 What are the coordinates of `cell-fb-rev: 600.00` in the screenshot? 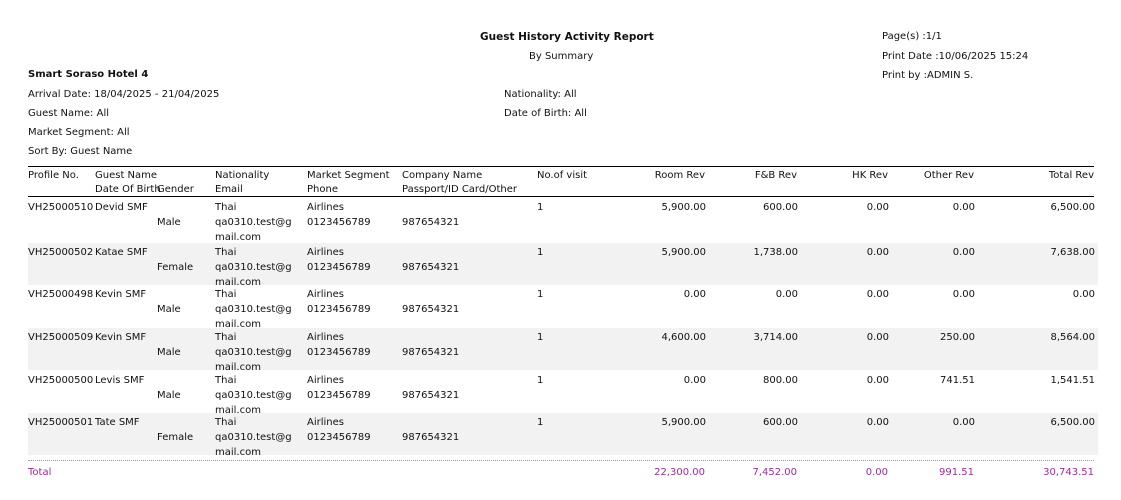 It's located at (780, 207).